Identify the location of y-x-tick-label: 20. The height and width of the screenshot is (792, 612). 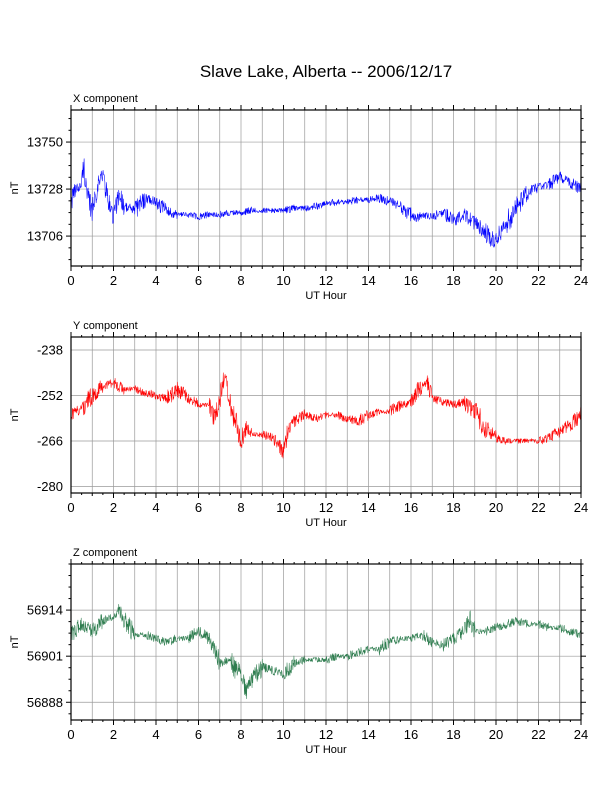
(496, 507).